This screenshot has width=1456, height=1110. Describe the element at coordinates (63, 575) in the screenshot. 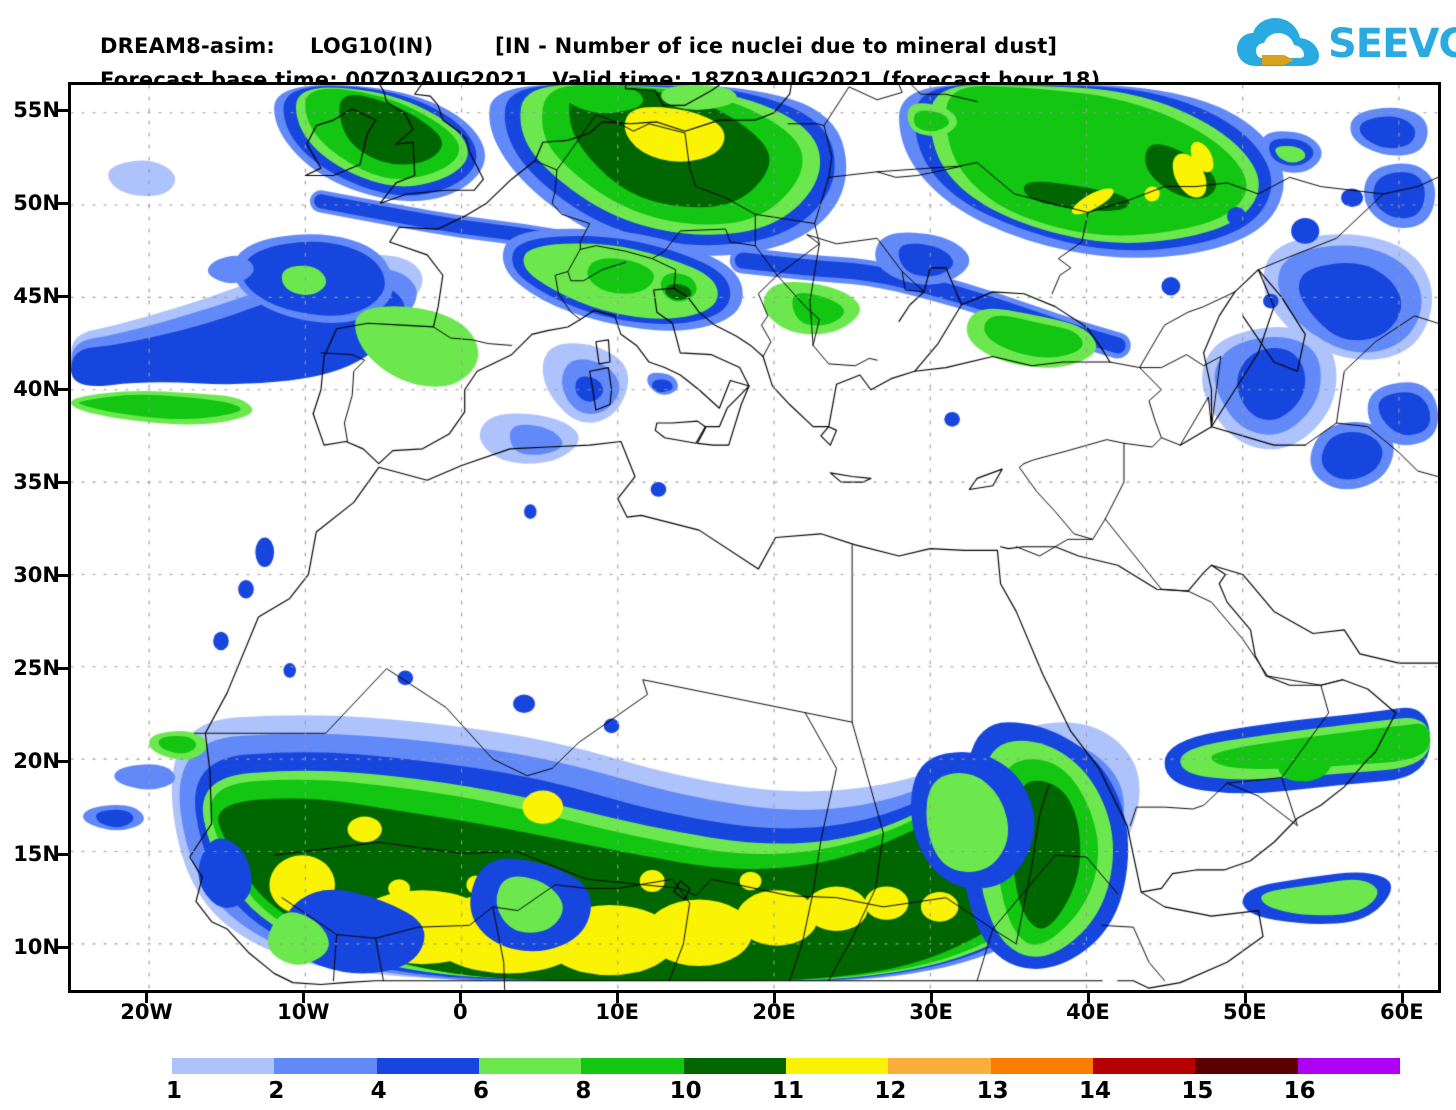

I see `lat-tick-30N` at that location.